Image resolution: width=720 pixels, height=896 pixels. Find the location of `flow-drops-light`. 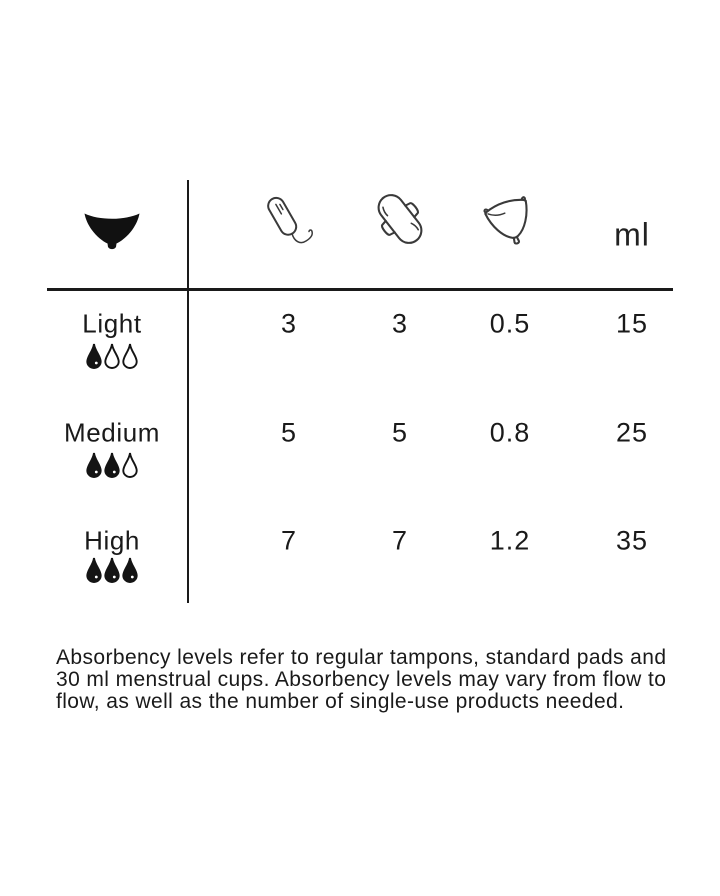

flow-drops-light is located at coordinates (112, 356).